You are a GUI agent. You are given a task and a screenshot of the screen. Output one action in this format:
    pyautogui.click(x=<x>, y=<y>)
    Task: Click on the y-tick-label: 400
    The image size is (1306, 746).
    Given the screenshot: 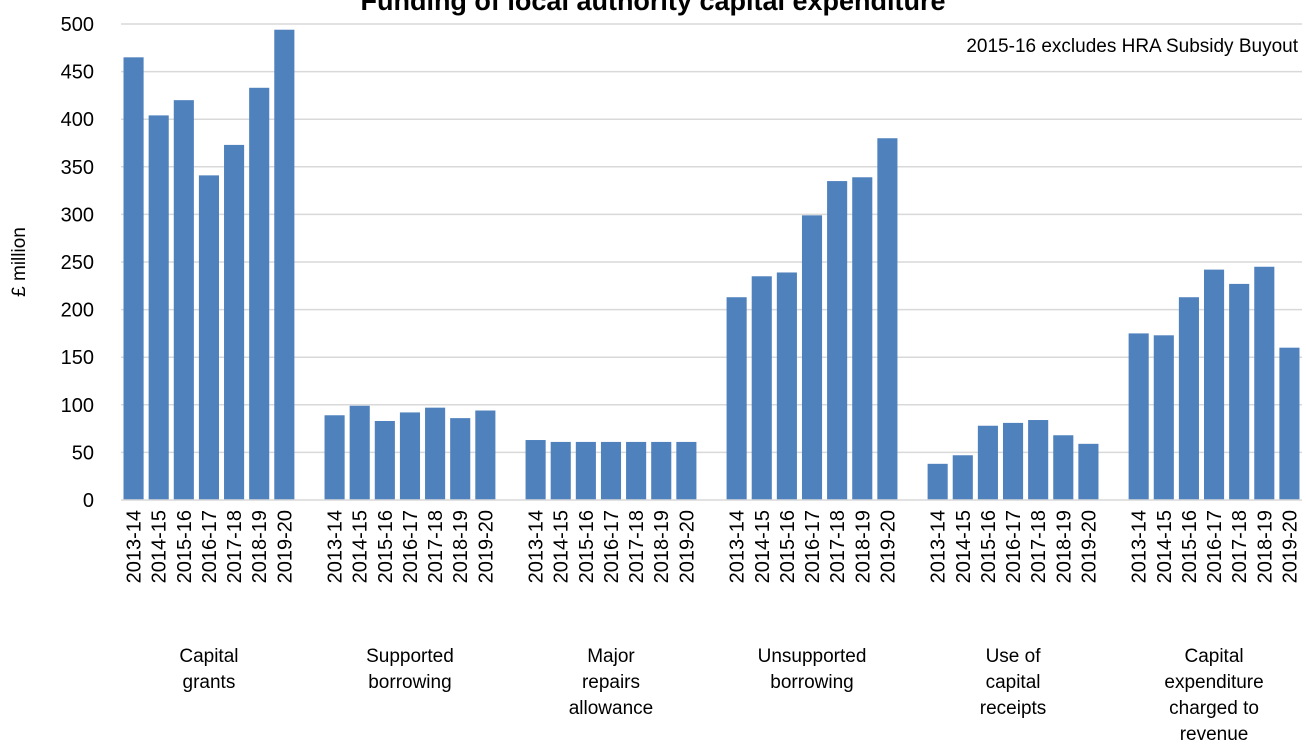 What is the action you would take?
    pyautogui.click(x=77, y=120)
    